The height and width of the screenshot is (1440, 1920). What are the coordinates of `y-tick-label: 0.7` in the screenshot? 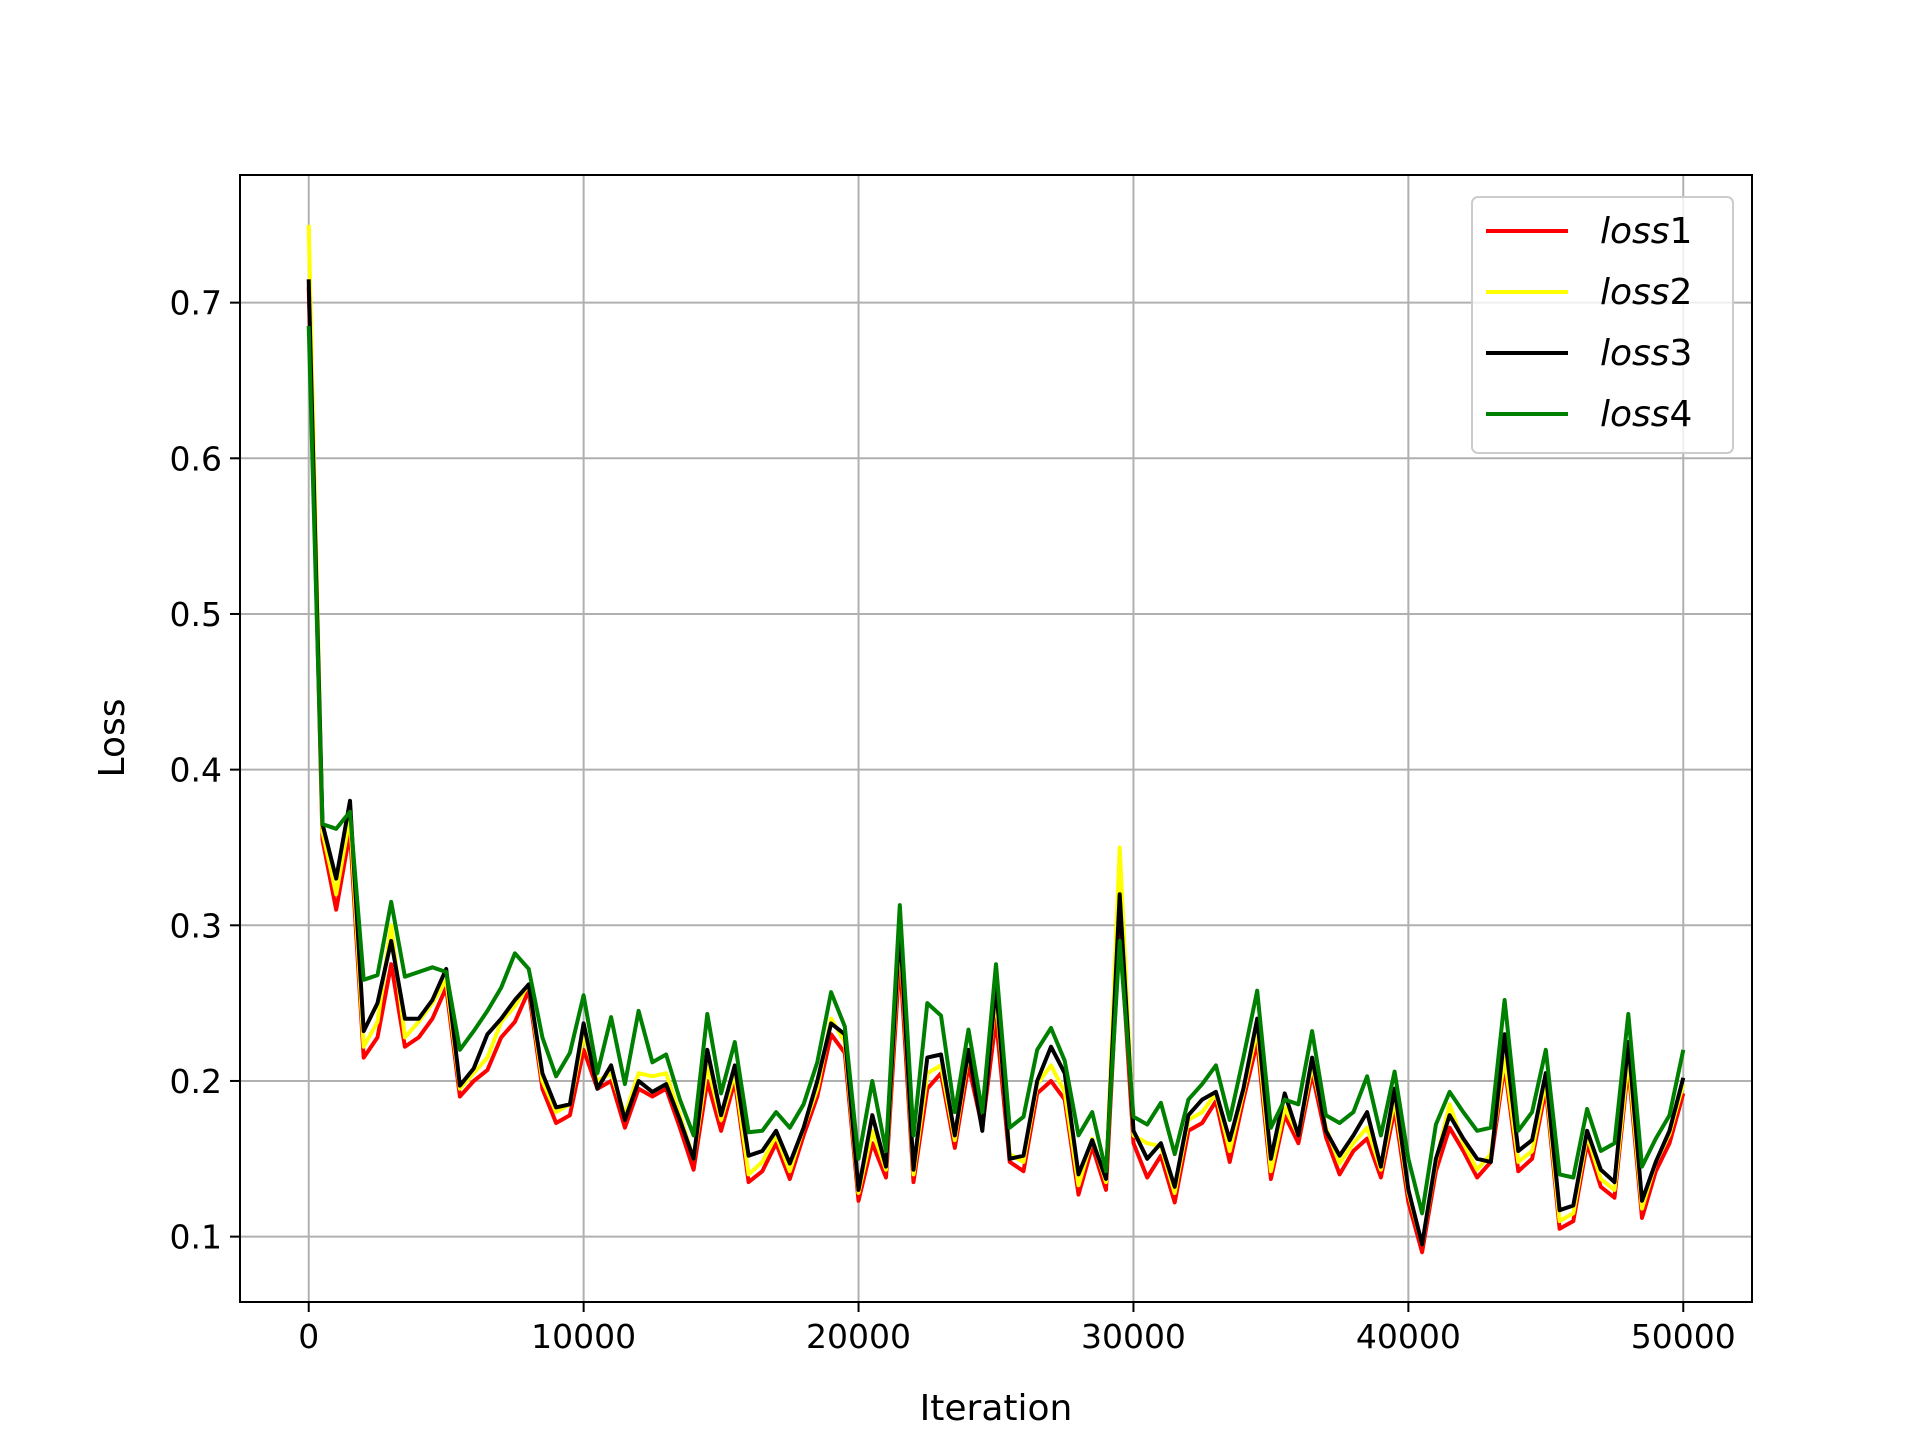 It's located at (196, 303).